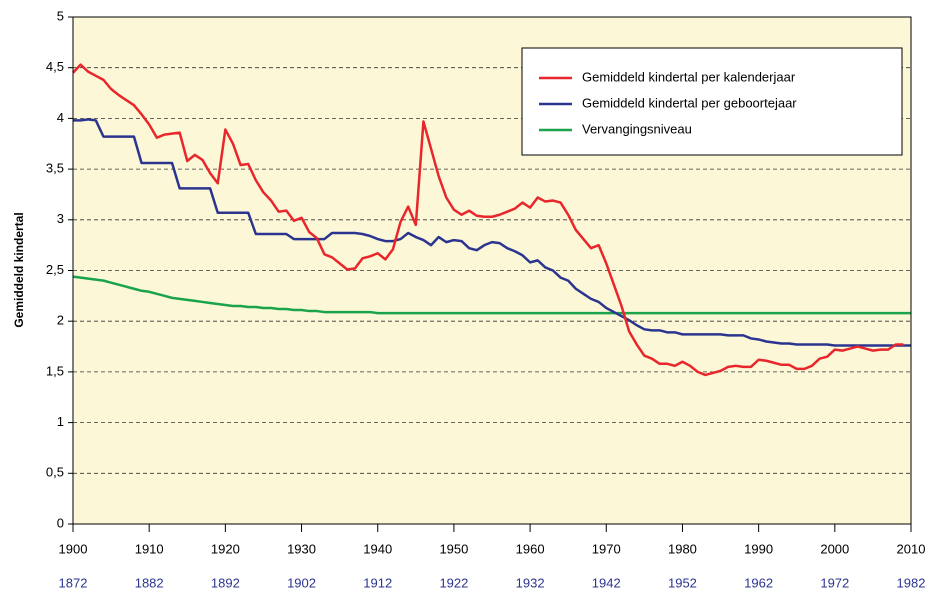 The image size is (942, 597). I want to click on legend-label: Gemiddeld kindertal per kalenderjaar, so click(689, 76).